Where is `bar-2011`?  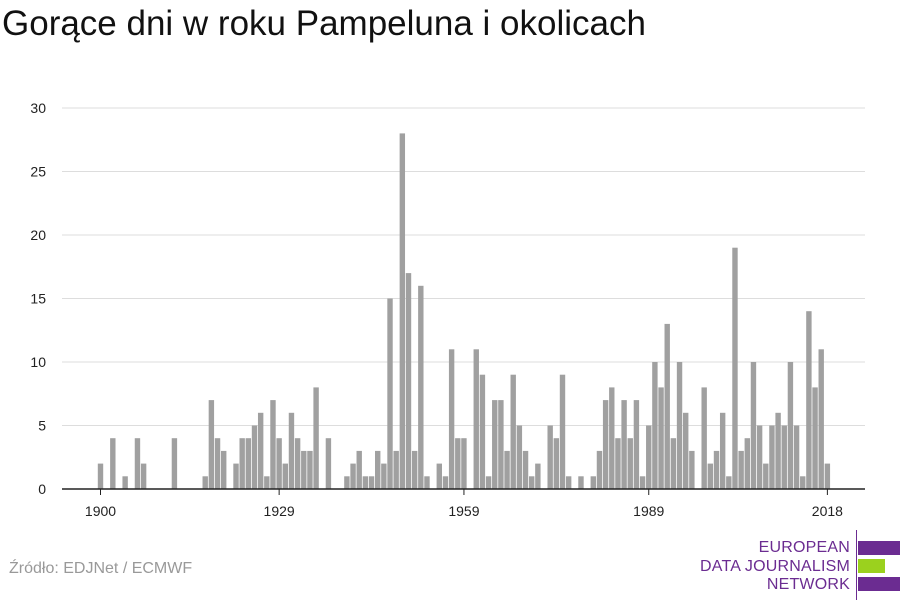
bar-2011 is located at coordinates (784, 457).